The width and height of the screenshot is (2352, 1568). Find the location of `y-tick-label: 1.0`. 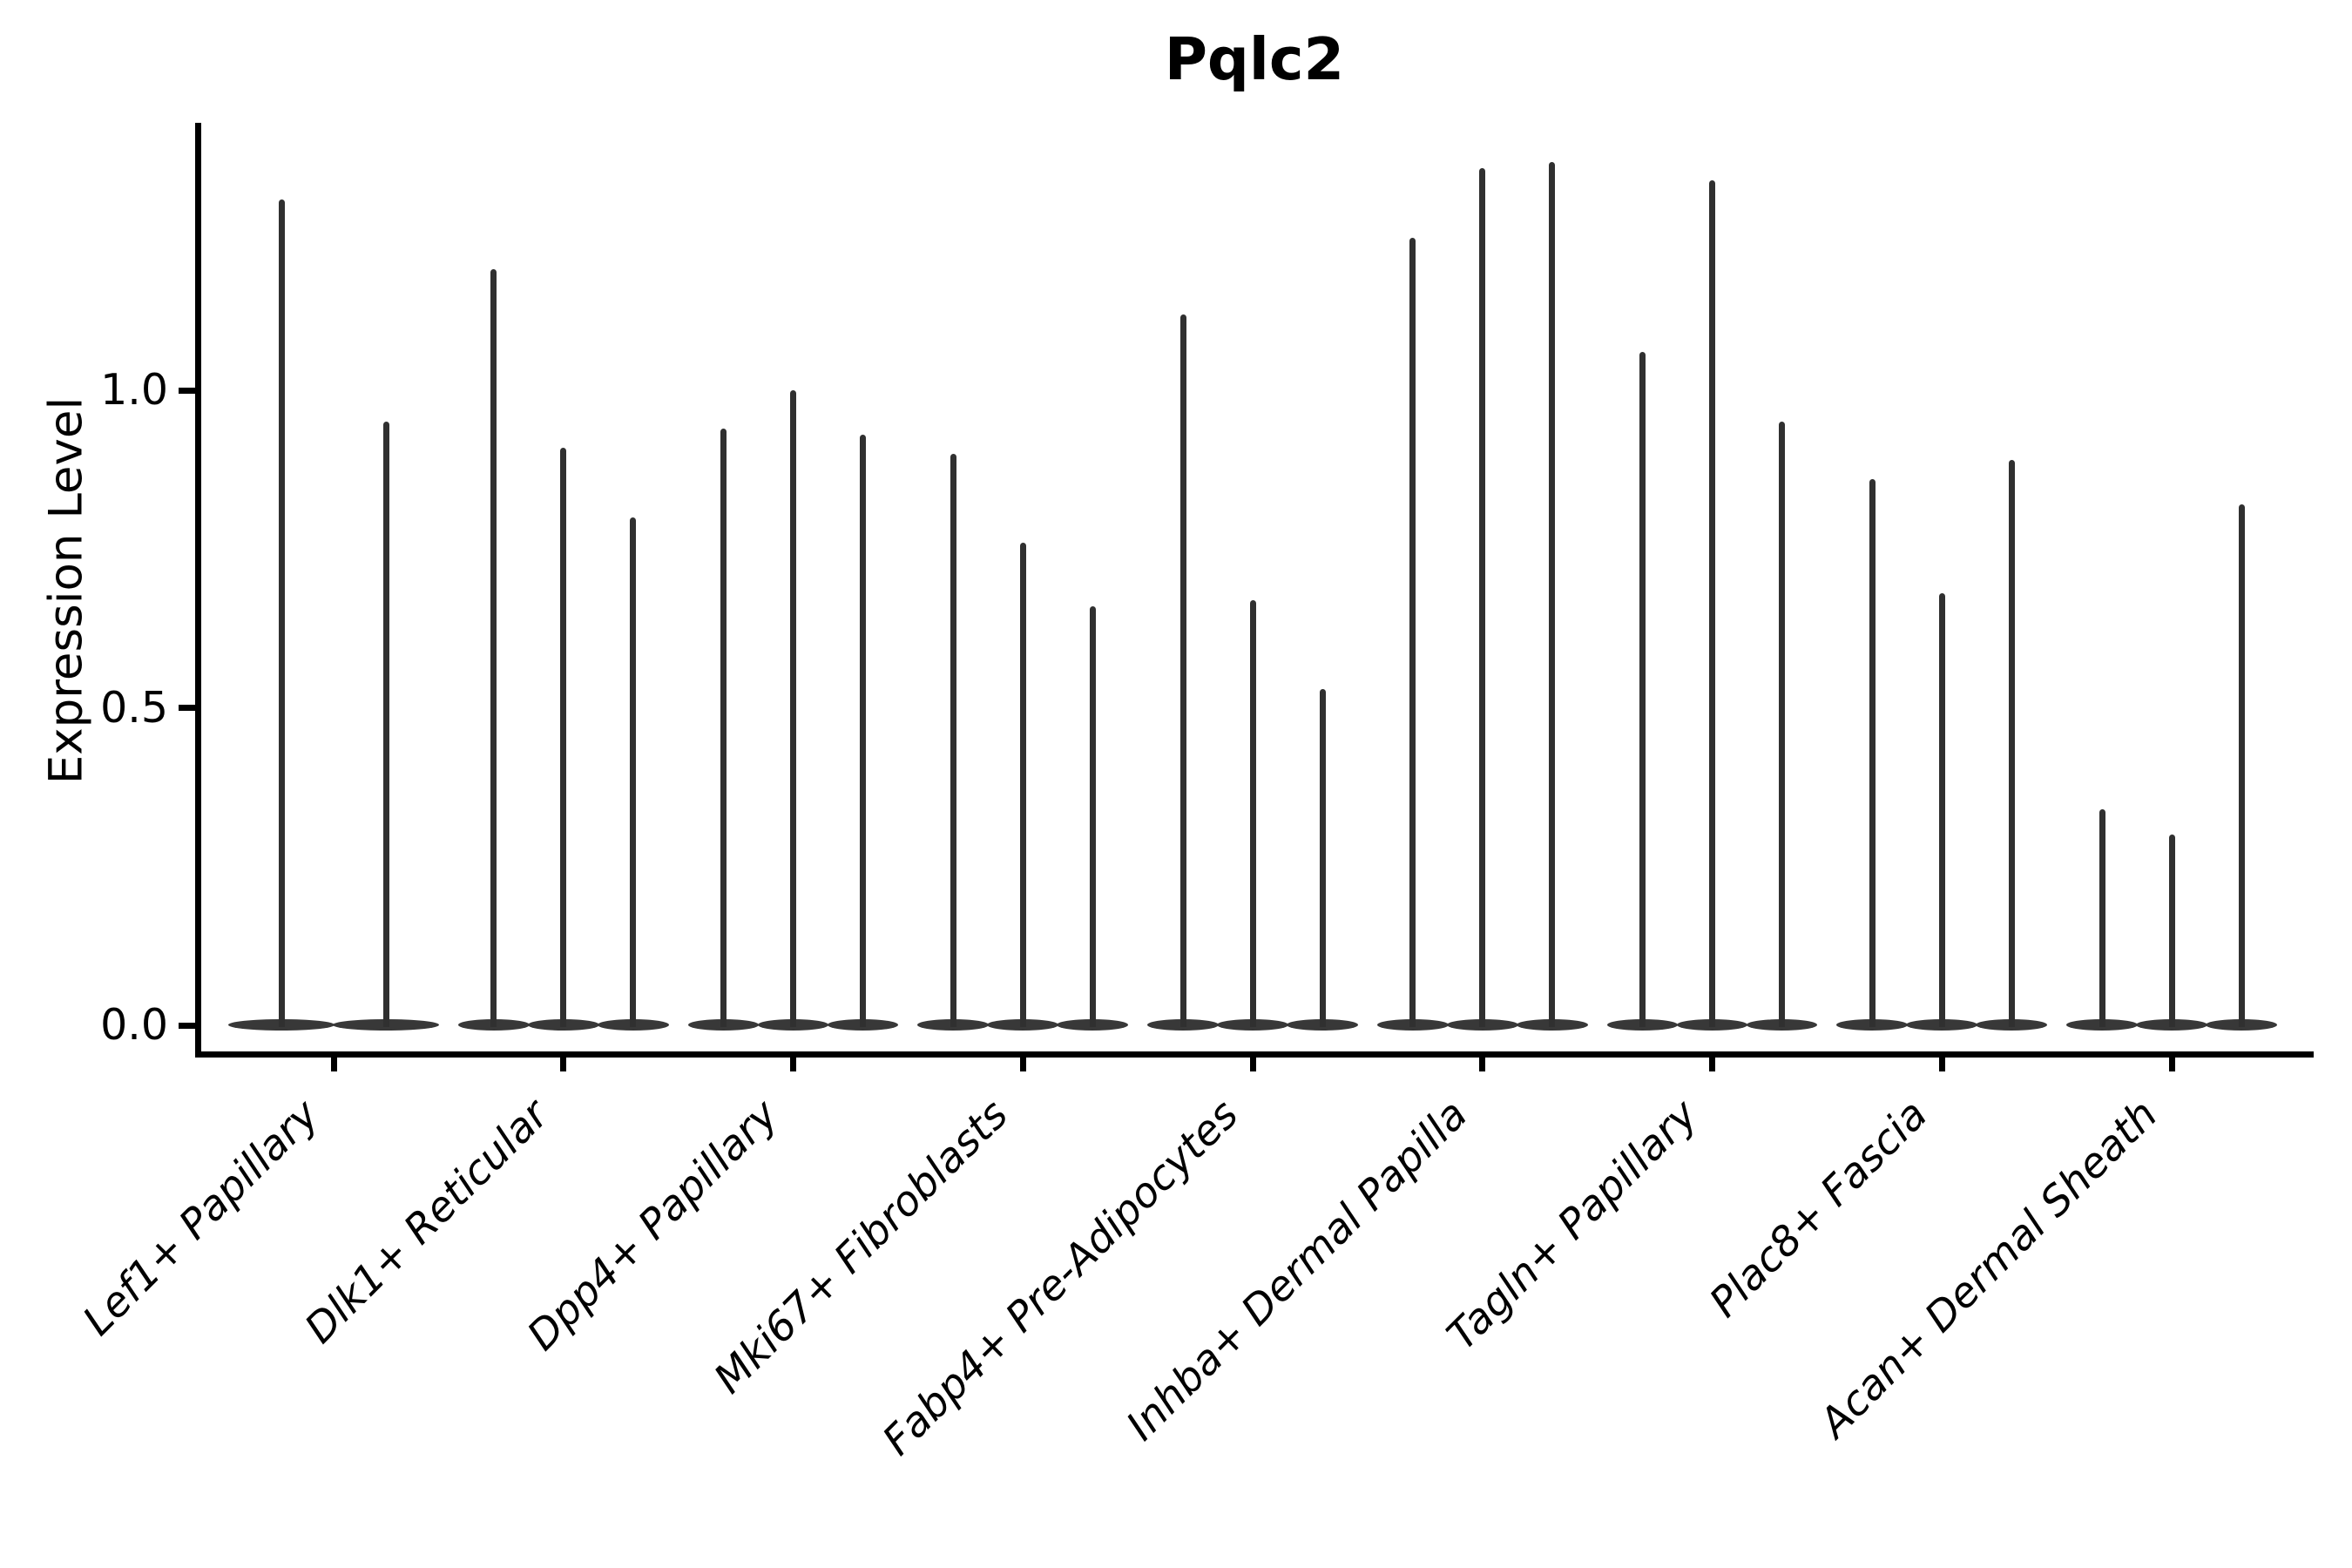

y-tick-label: 1.0 is located at coordinates (134, 390).